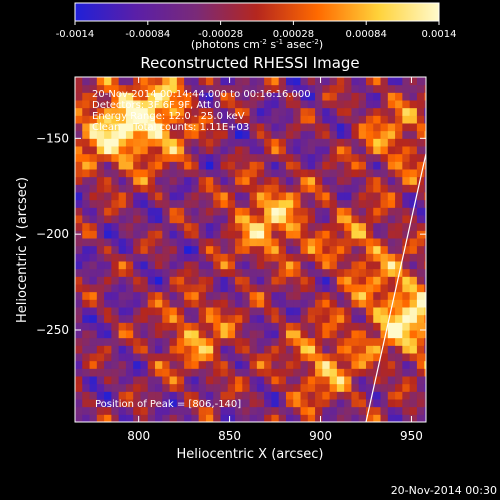 The height and width of the screenshot is (500, 500). I want to click on colorbar-tick-label: 0.0014, so click(439, 34).